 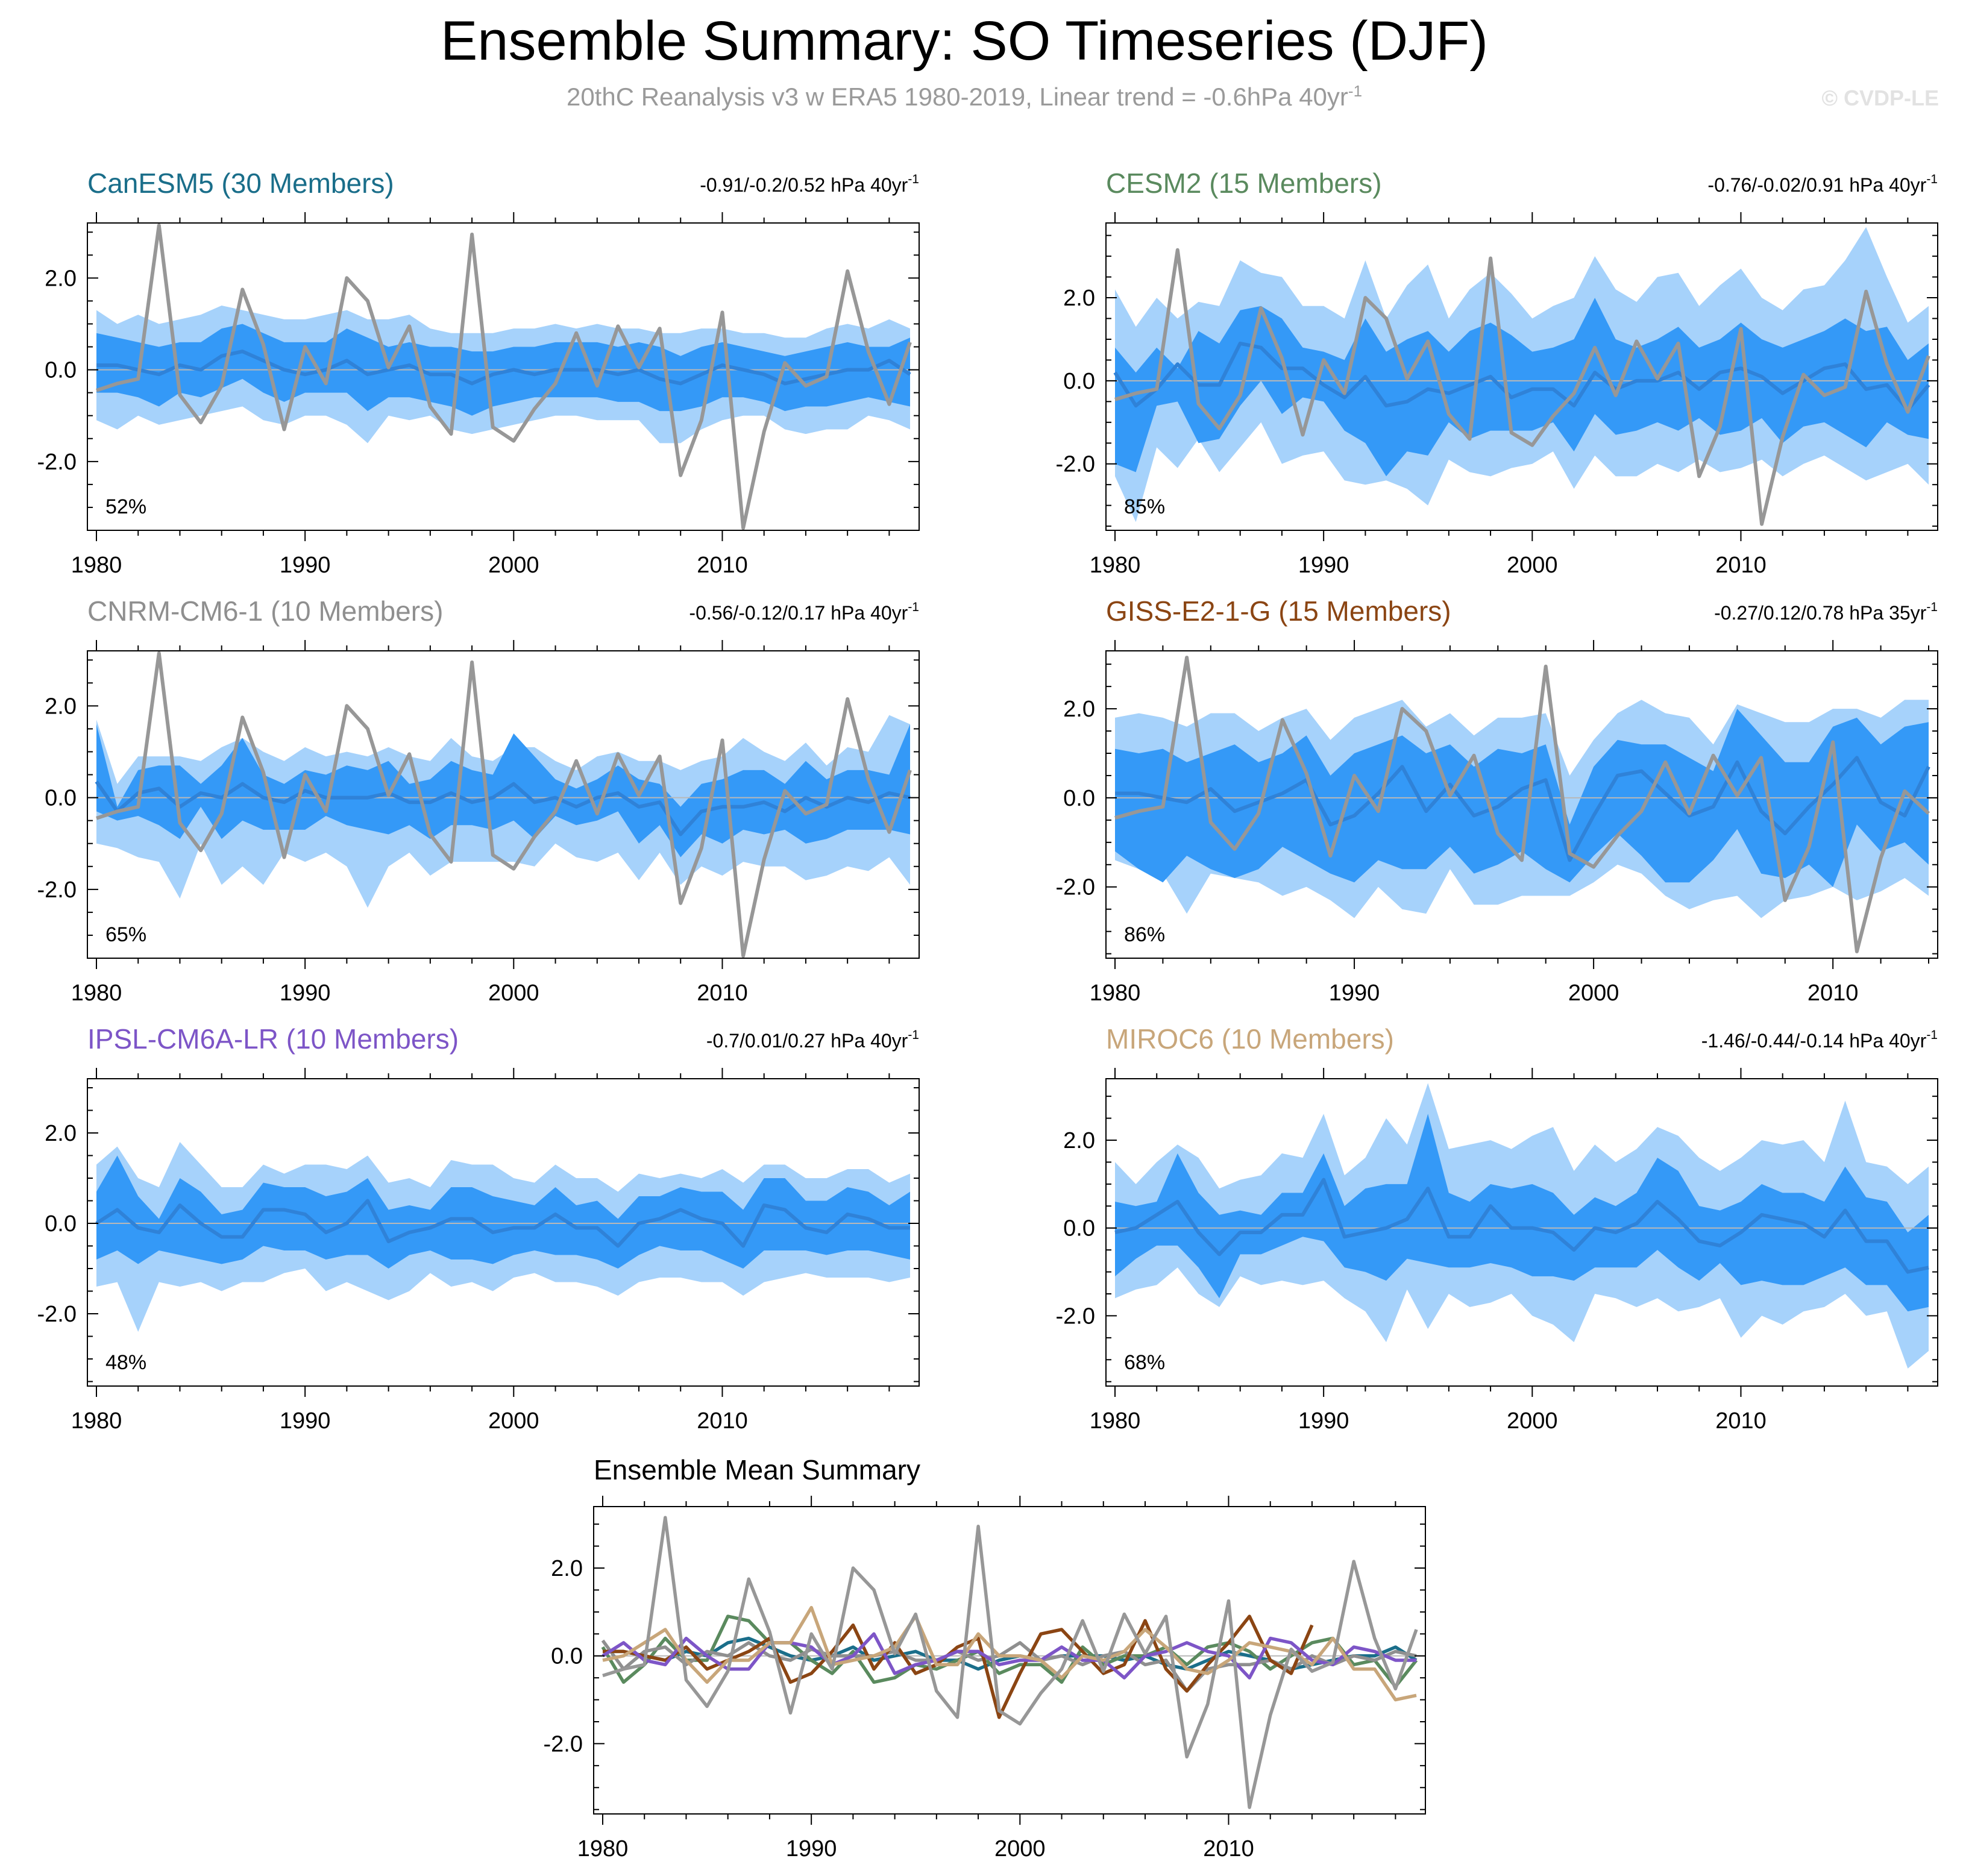 What do you see at coordinates (1278, 611) in the screenshot?
I see `panel-title: GISS-E2-1-G (15 Members)` at bounding box center [1278, 611].